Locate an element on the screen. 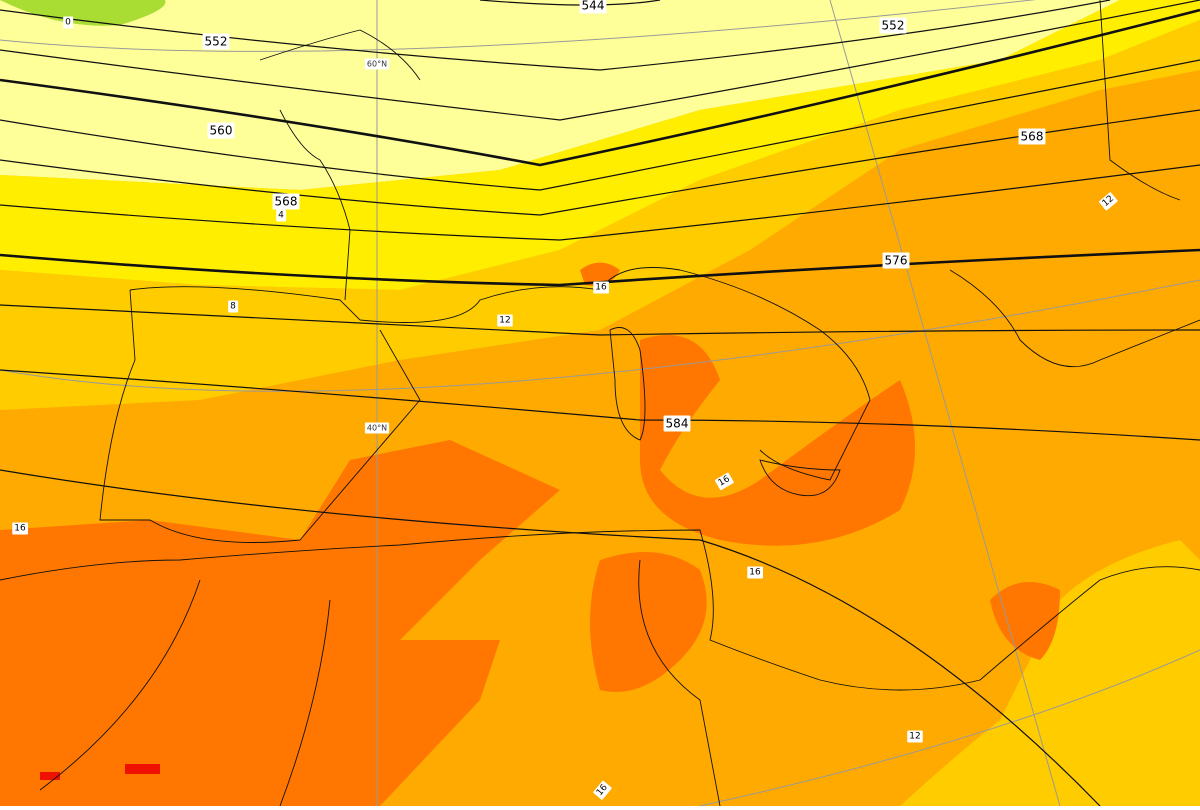 The height and width of the screenshot is (810, 1200). latitude-label-text: 40°N is located at coordinates (377, 428).